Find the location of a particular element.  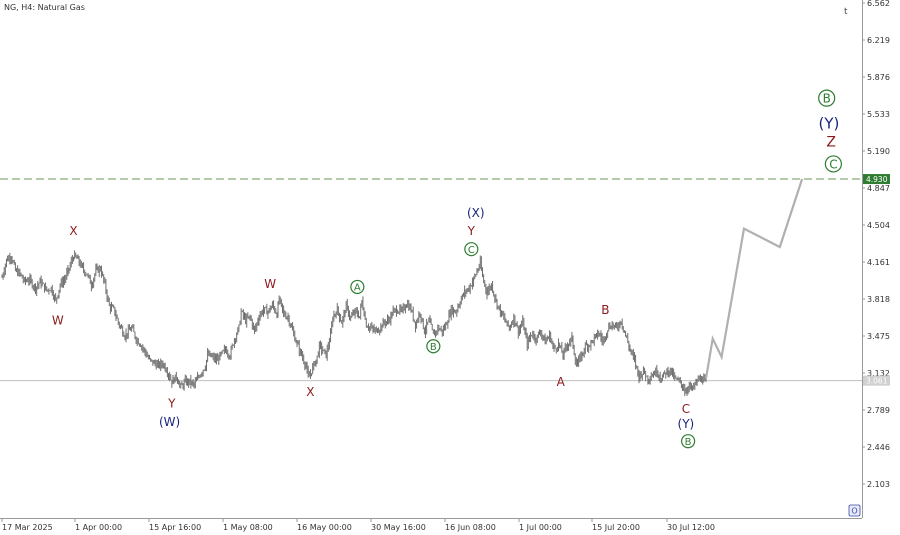

x-tick-label: 17 Mar 2025 is located at coordinates (27, 527).